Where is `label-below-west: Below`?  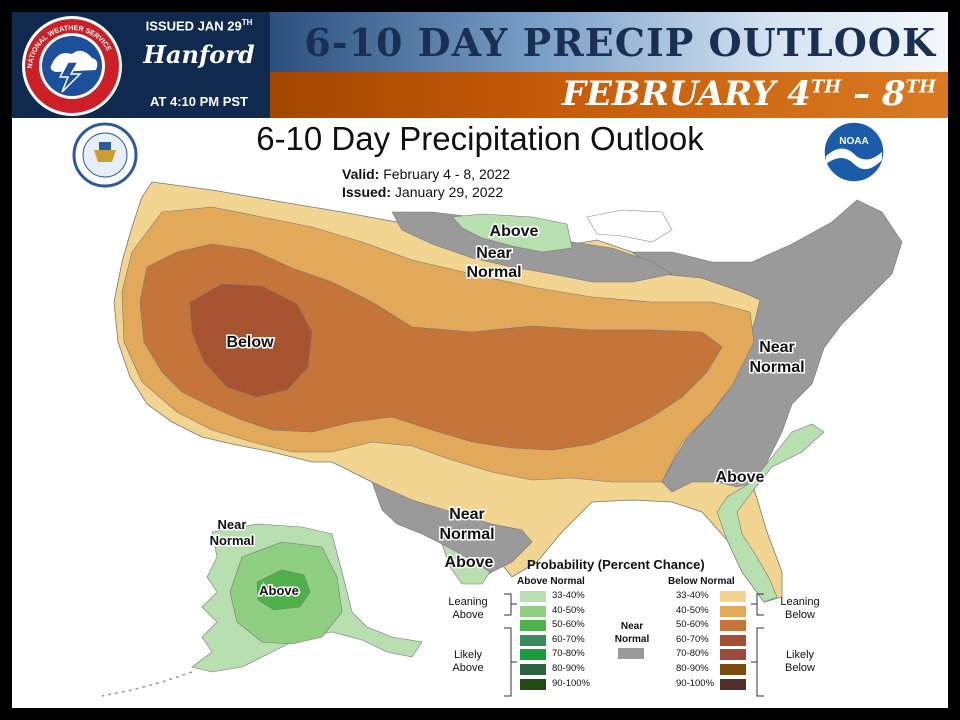
label-below-west: Below is located at coordinates (250, 342).